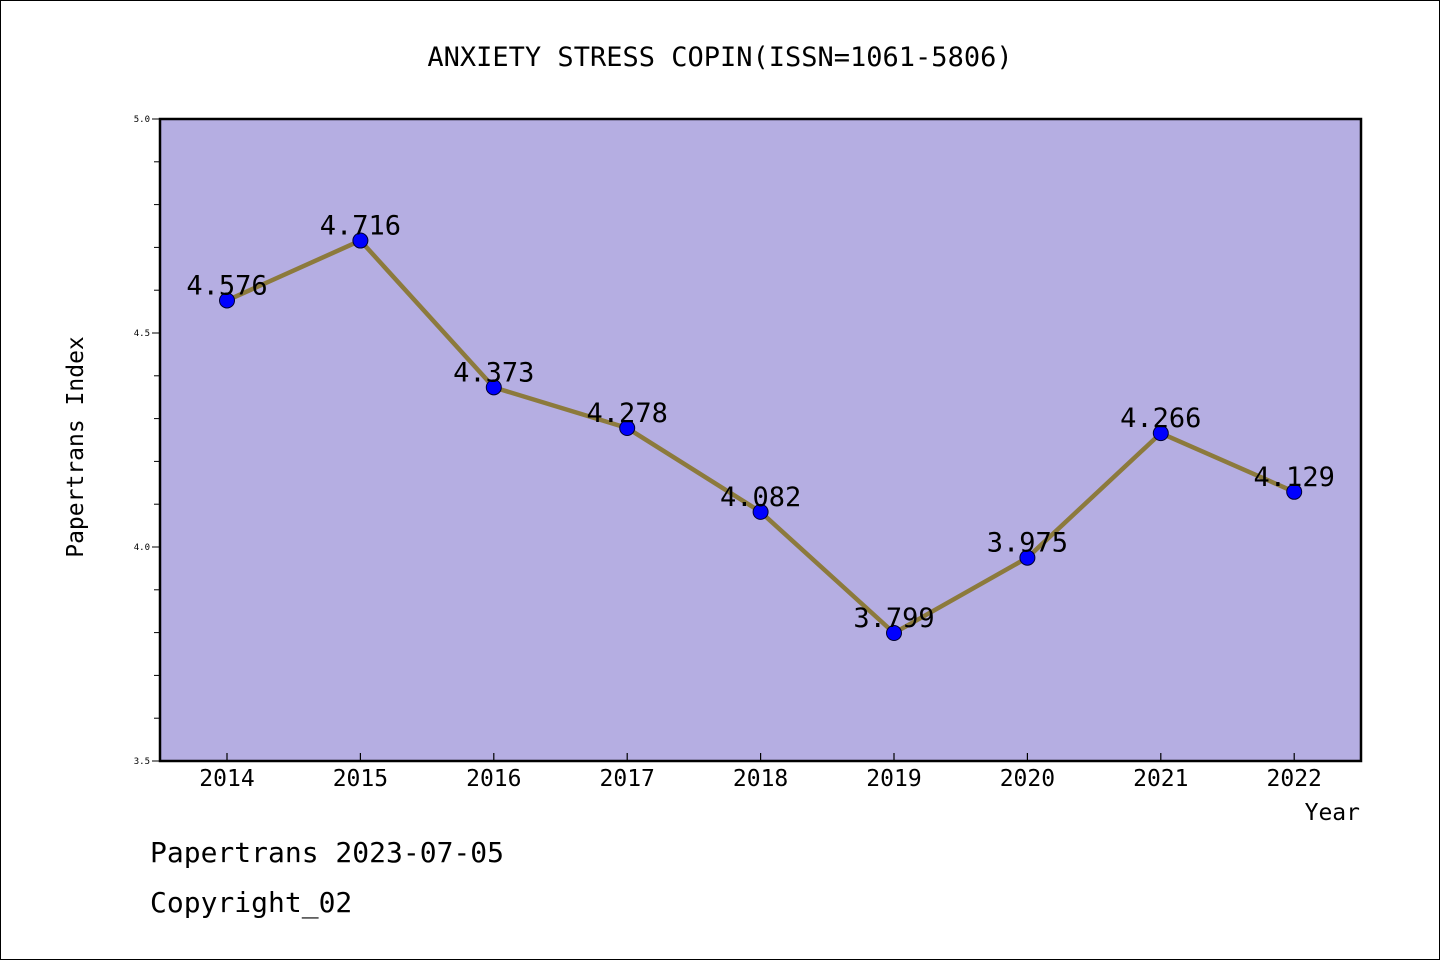  What do you see at coordinates (360, 779) in the screenshot?
I see `x-tick-label: 2015` at bounding box center [360, 779].